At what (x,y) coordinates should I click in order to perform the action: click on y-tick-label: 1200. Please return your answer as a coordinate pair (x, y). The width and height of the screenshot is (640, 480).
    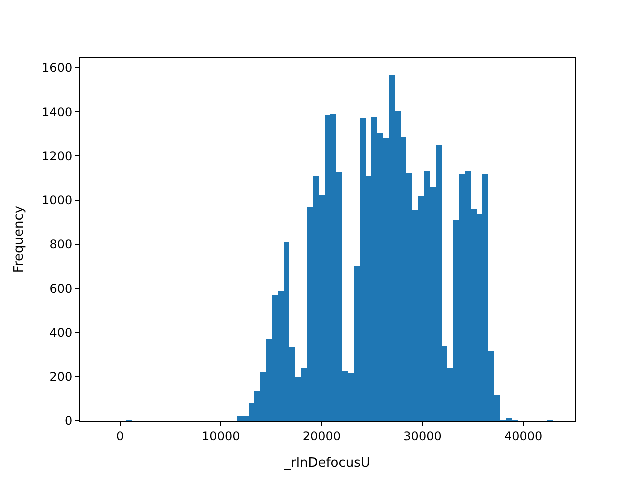
    Looking at the image, I should click on (57, 156).